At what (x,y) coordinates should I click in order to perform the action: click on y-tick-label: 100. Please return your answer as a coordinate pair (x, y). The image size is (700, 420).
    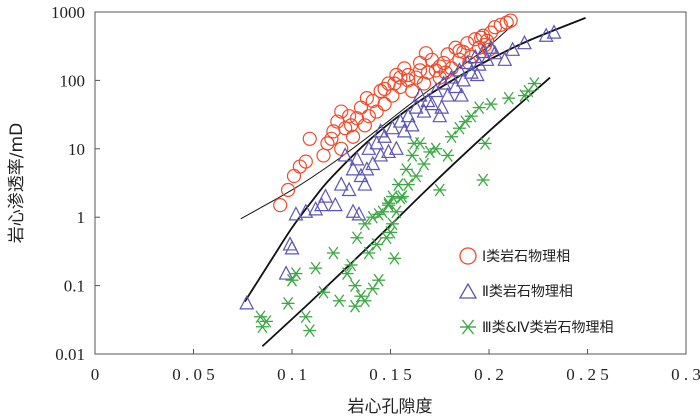
    Looking at the image, I should click on (73, 80).